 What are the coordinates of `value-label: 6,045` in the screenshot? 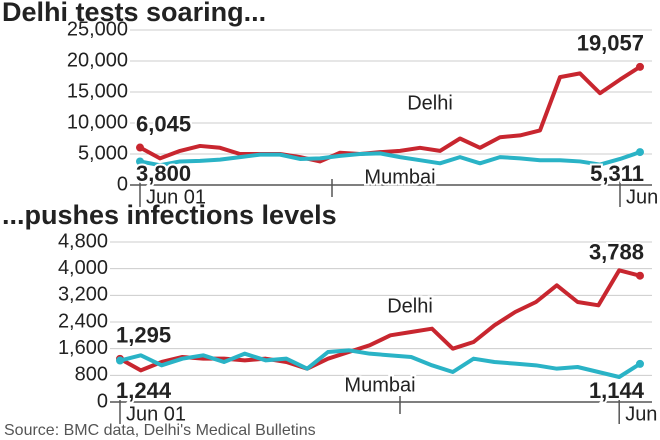 It's located at (163, 123).